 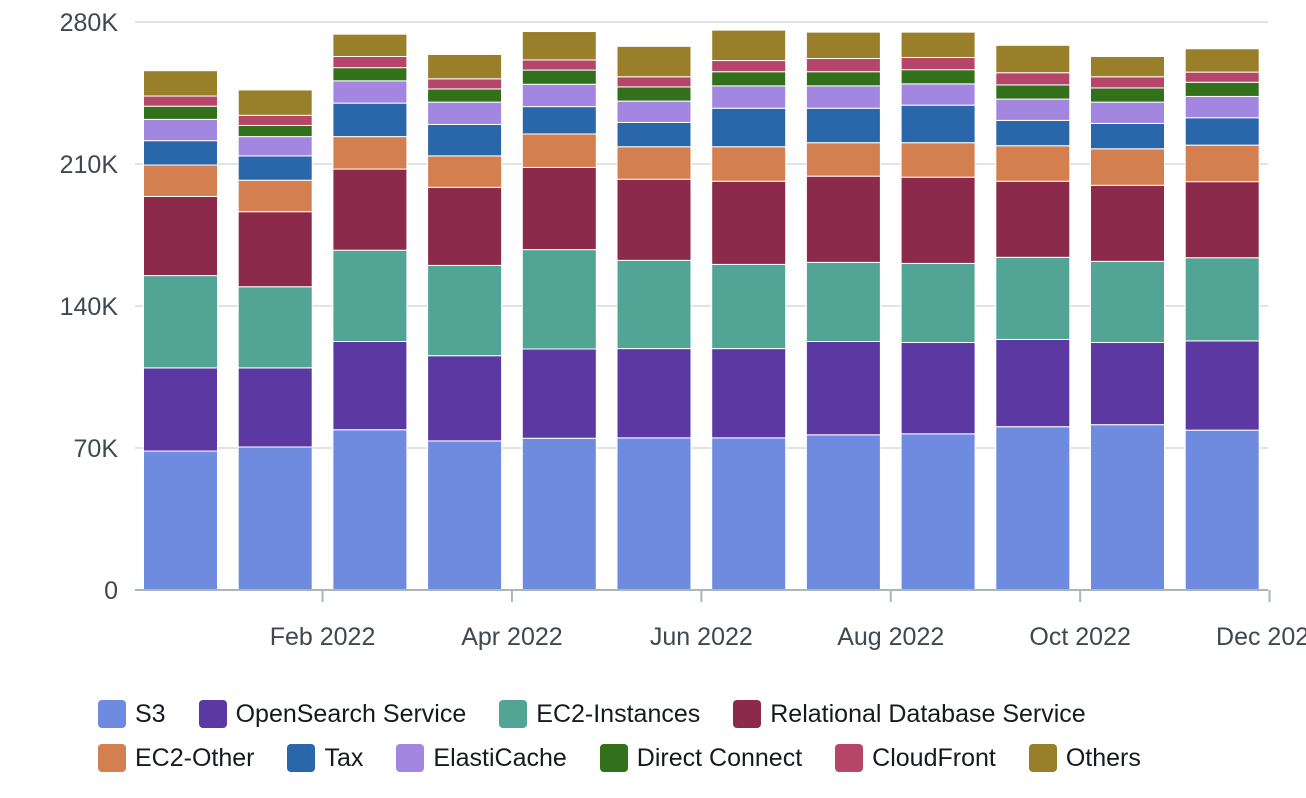 I want to click on legend-item: Relational Database Service, so click(x=909, y=714).